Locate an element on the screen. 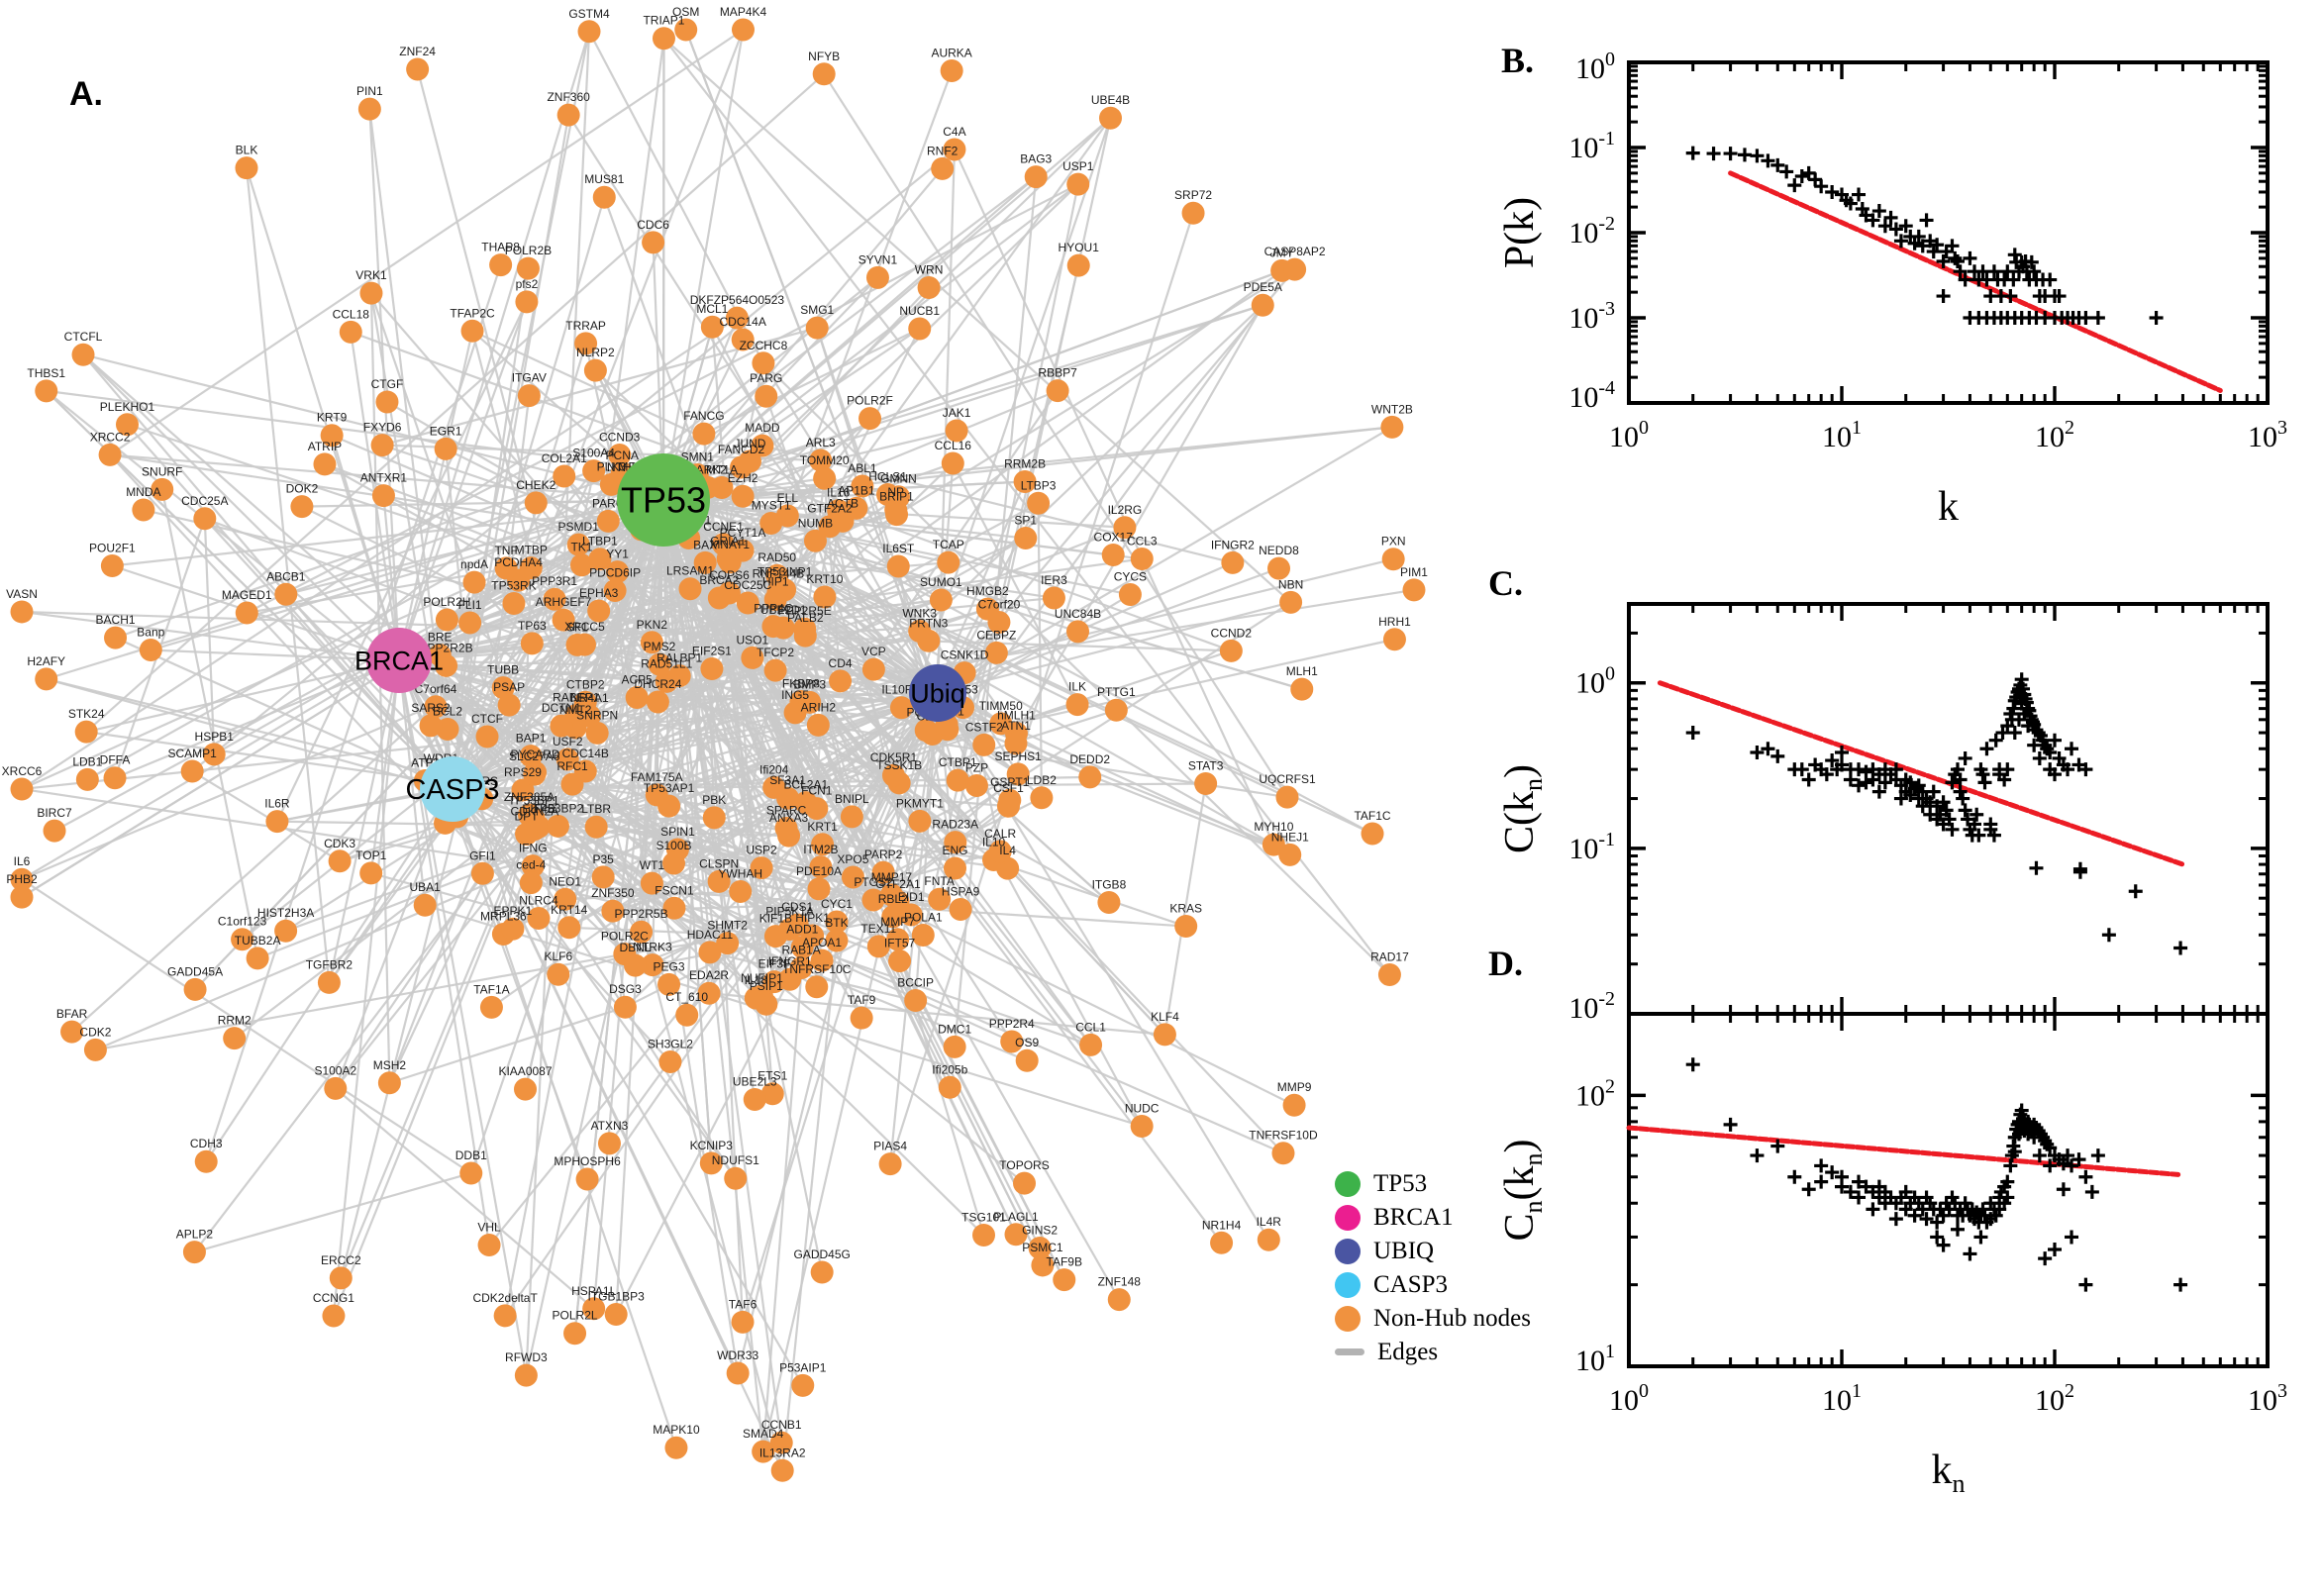 This screenshot has height=1596, width=2323. network-node-label: WNK3 is located at coordinates (919, 613).